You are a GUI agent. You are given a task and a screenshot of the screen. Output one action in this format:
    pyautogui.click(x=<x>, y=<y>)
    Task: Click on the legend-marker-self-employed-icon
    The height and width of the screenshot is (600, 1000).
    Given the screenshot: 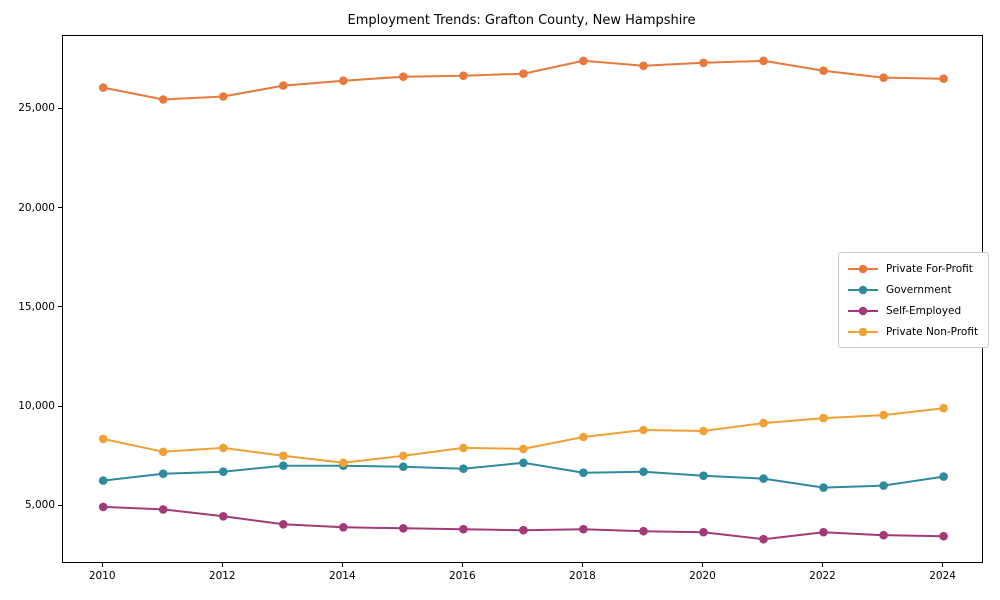 What is the action you would take?
    pyautogui.click(x=863, y=310)
    